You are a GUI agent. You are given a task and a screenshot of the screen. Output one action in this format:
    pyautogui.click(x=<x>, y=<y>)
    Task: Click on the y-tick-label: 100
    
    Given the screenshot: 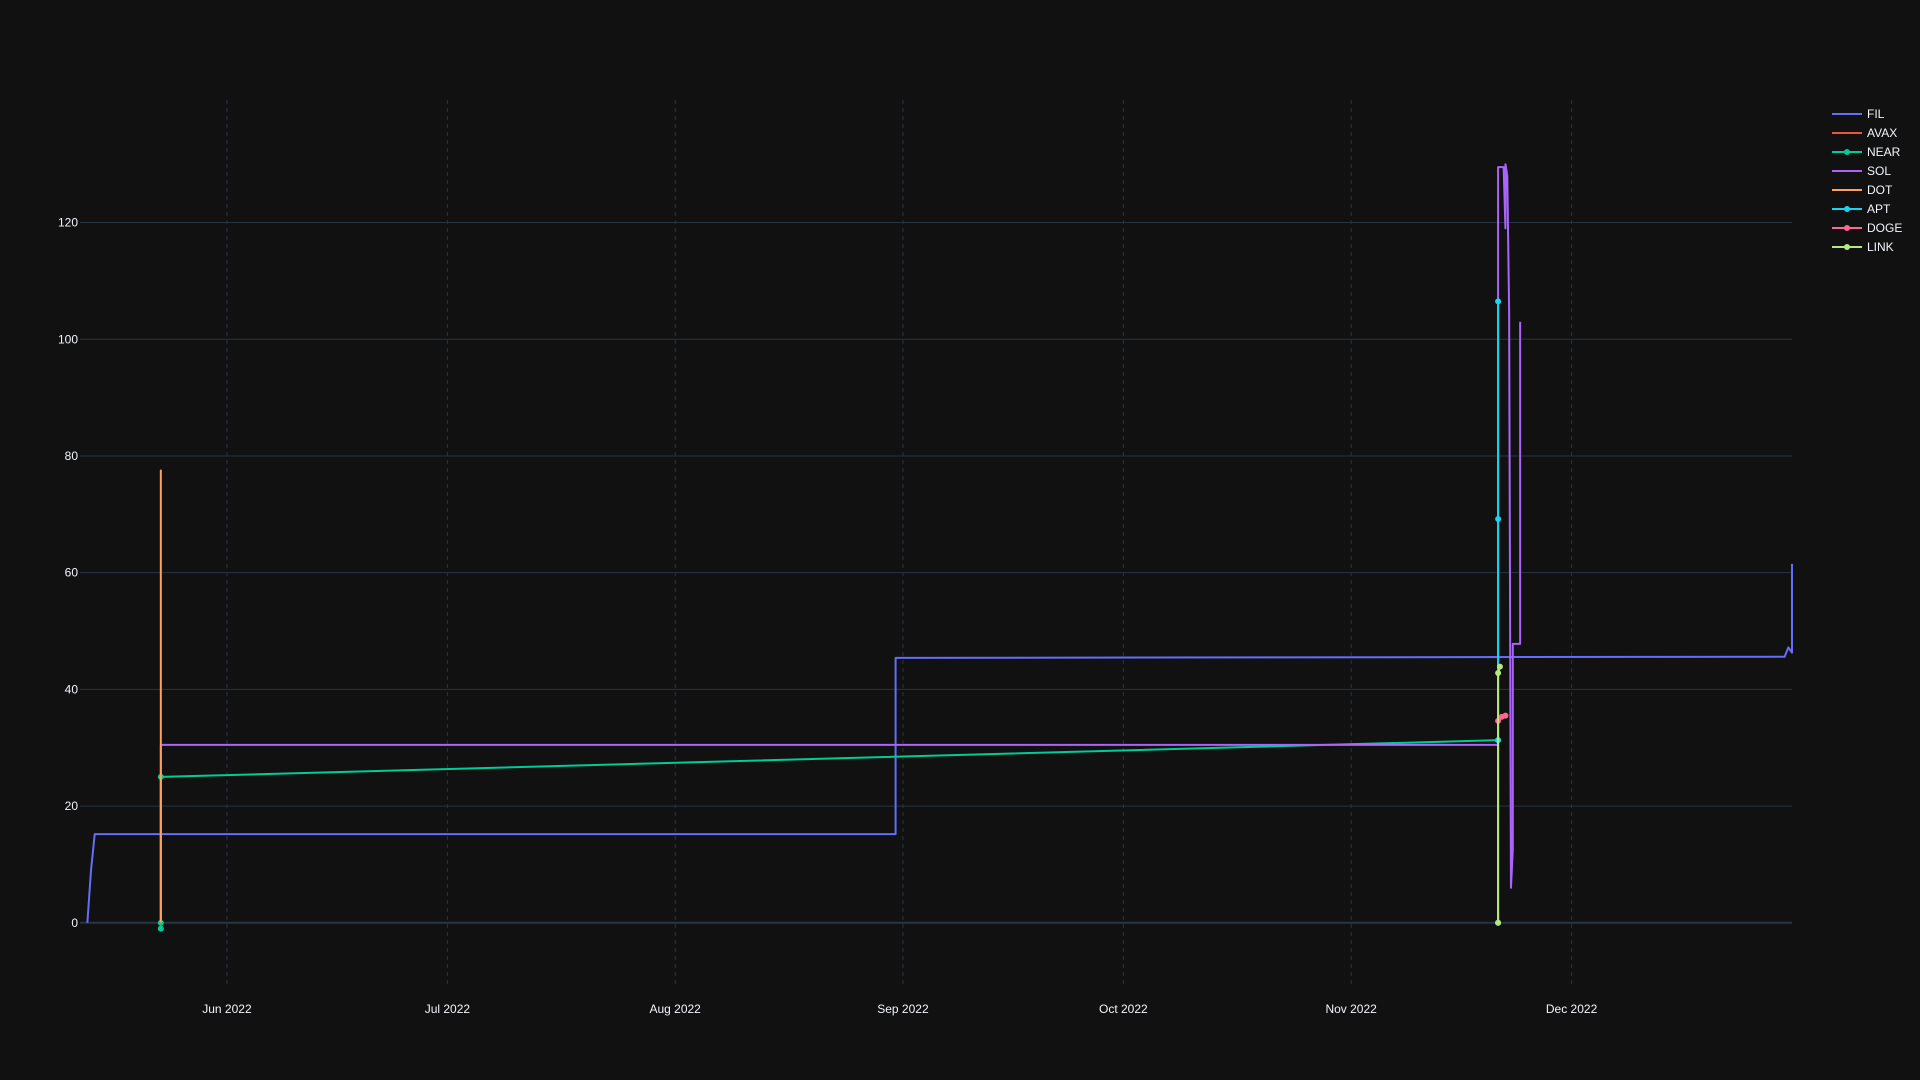 What is the action you would take?
    pyautogui.click(x=68, y=339)
    